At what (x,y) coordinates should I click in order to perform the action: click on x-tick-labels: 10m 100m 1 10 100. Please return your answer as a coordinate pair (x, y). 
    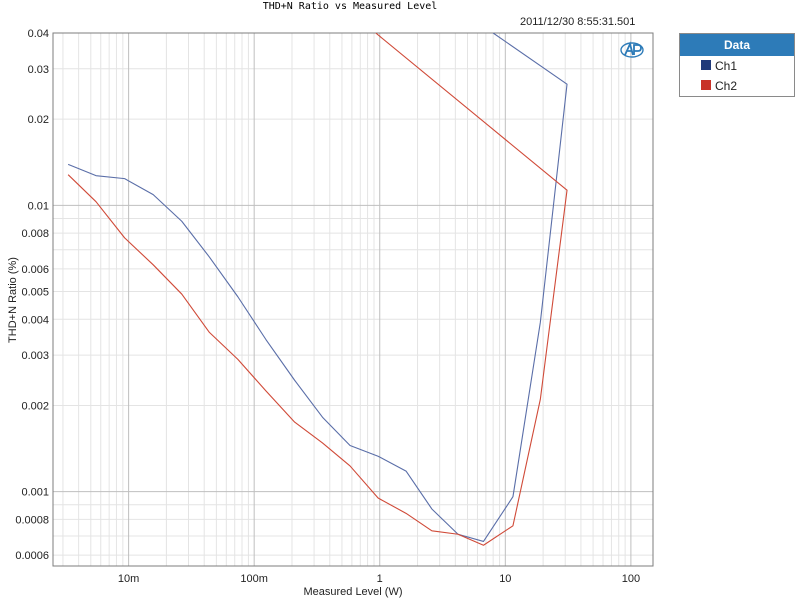
    Looking at the image, I should click on (379, 579).